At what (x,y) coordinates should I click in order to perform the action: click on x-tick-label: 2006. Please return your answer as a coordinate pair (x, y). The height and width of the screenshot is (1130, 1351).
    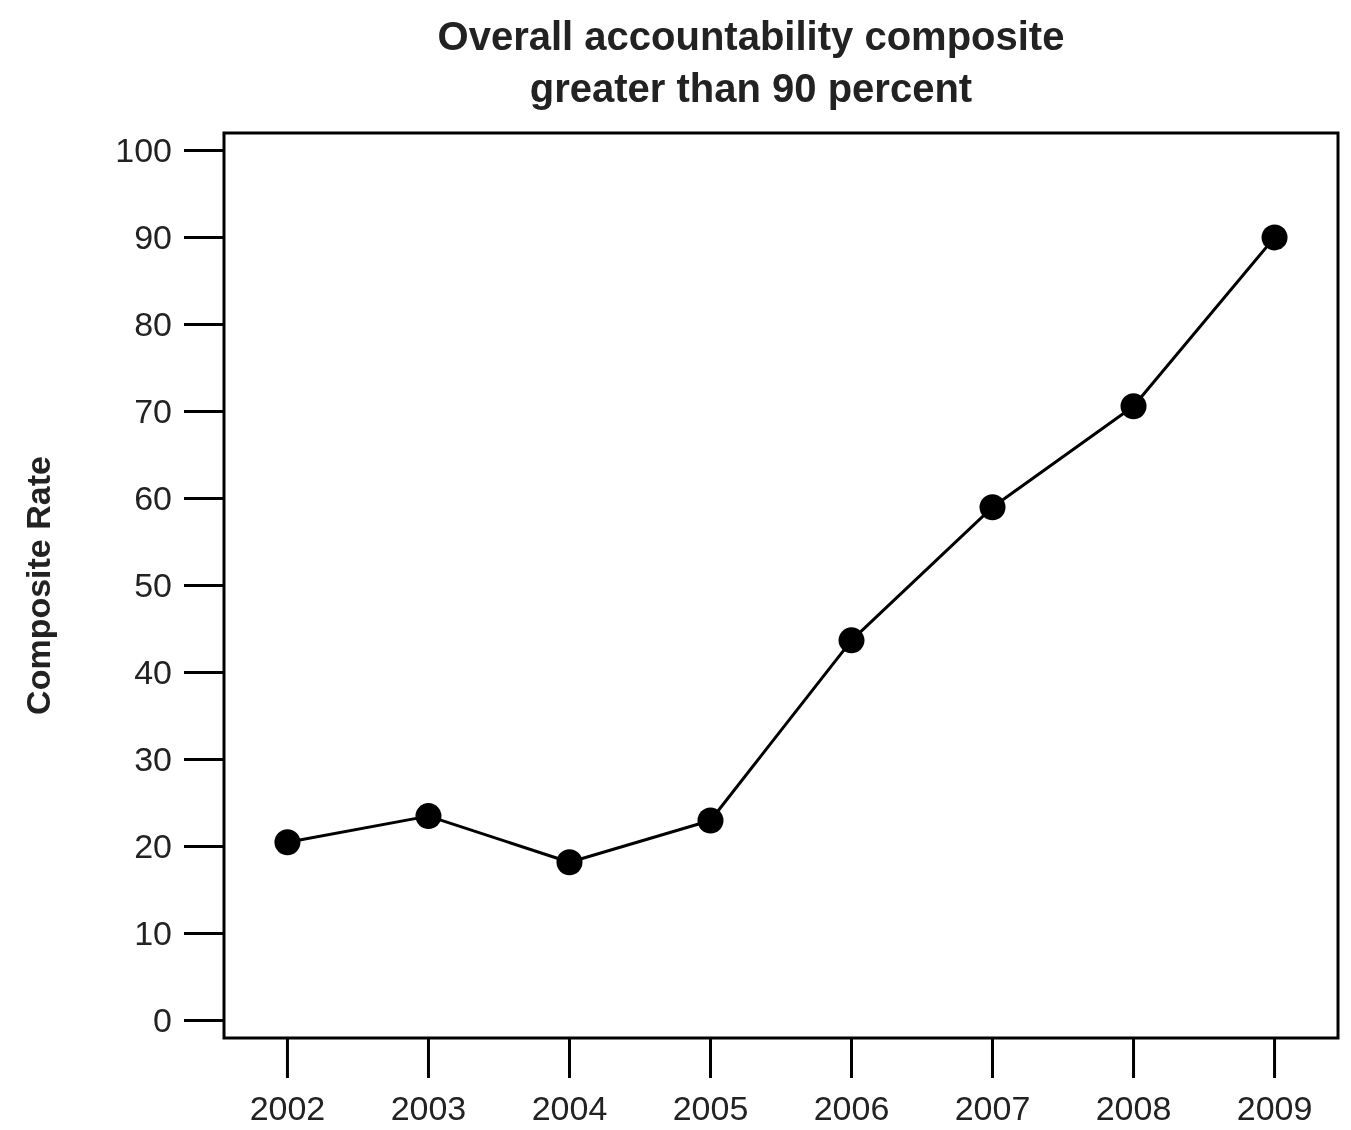
    Looking at the image, I should click on (851, 1108).